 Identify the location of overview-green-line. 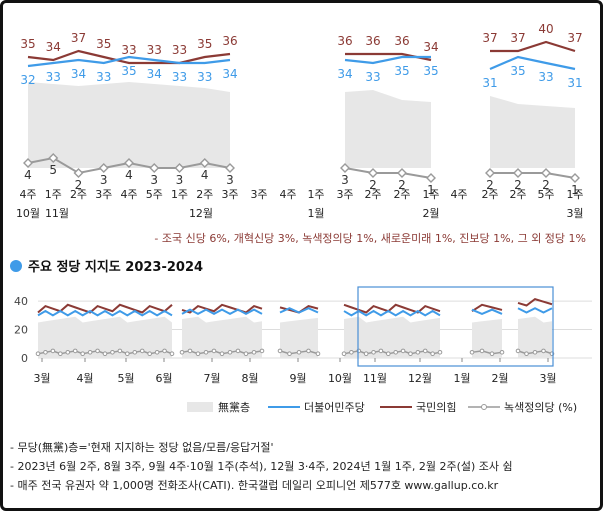
(487, 352).